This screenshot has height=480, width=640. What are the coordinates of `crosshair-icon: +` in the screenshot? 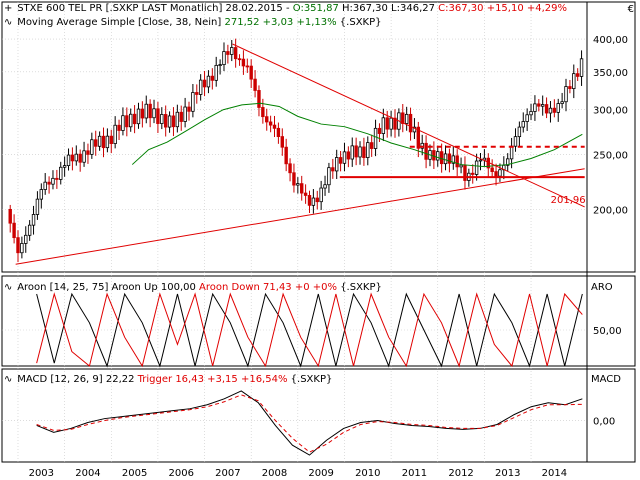 It's located at (8, 8).